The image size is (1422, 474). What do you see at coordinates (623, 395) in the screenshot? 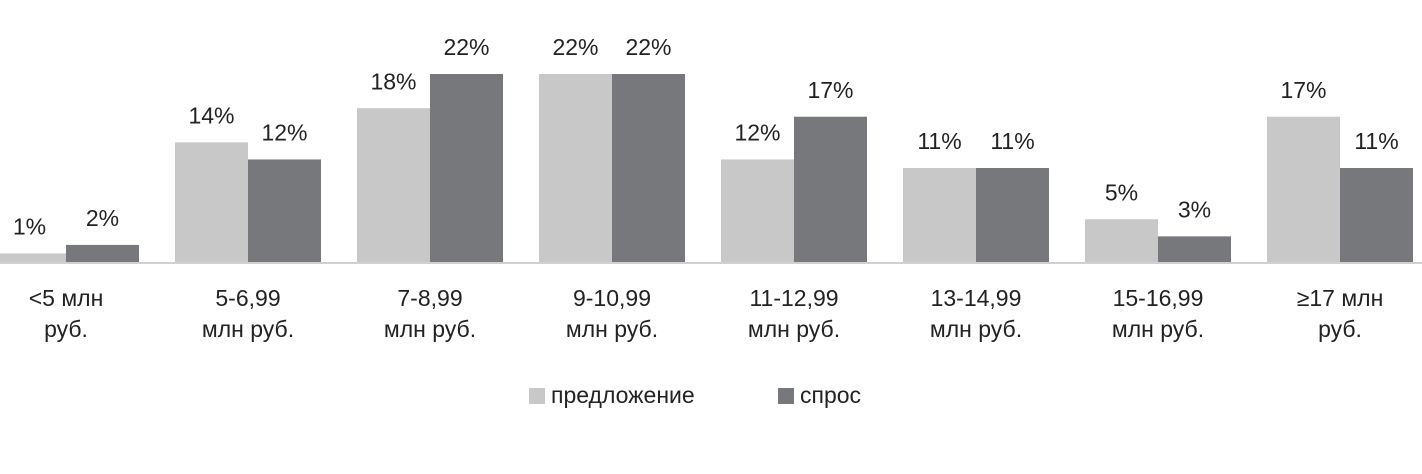
I see `legend-label: предложение` at bounding box center [623, 395].